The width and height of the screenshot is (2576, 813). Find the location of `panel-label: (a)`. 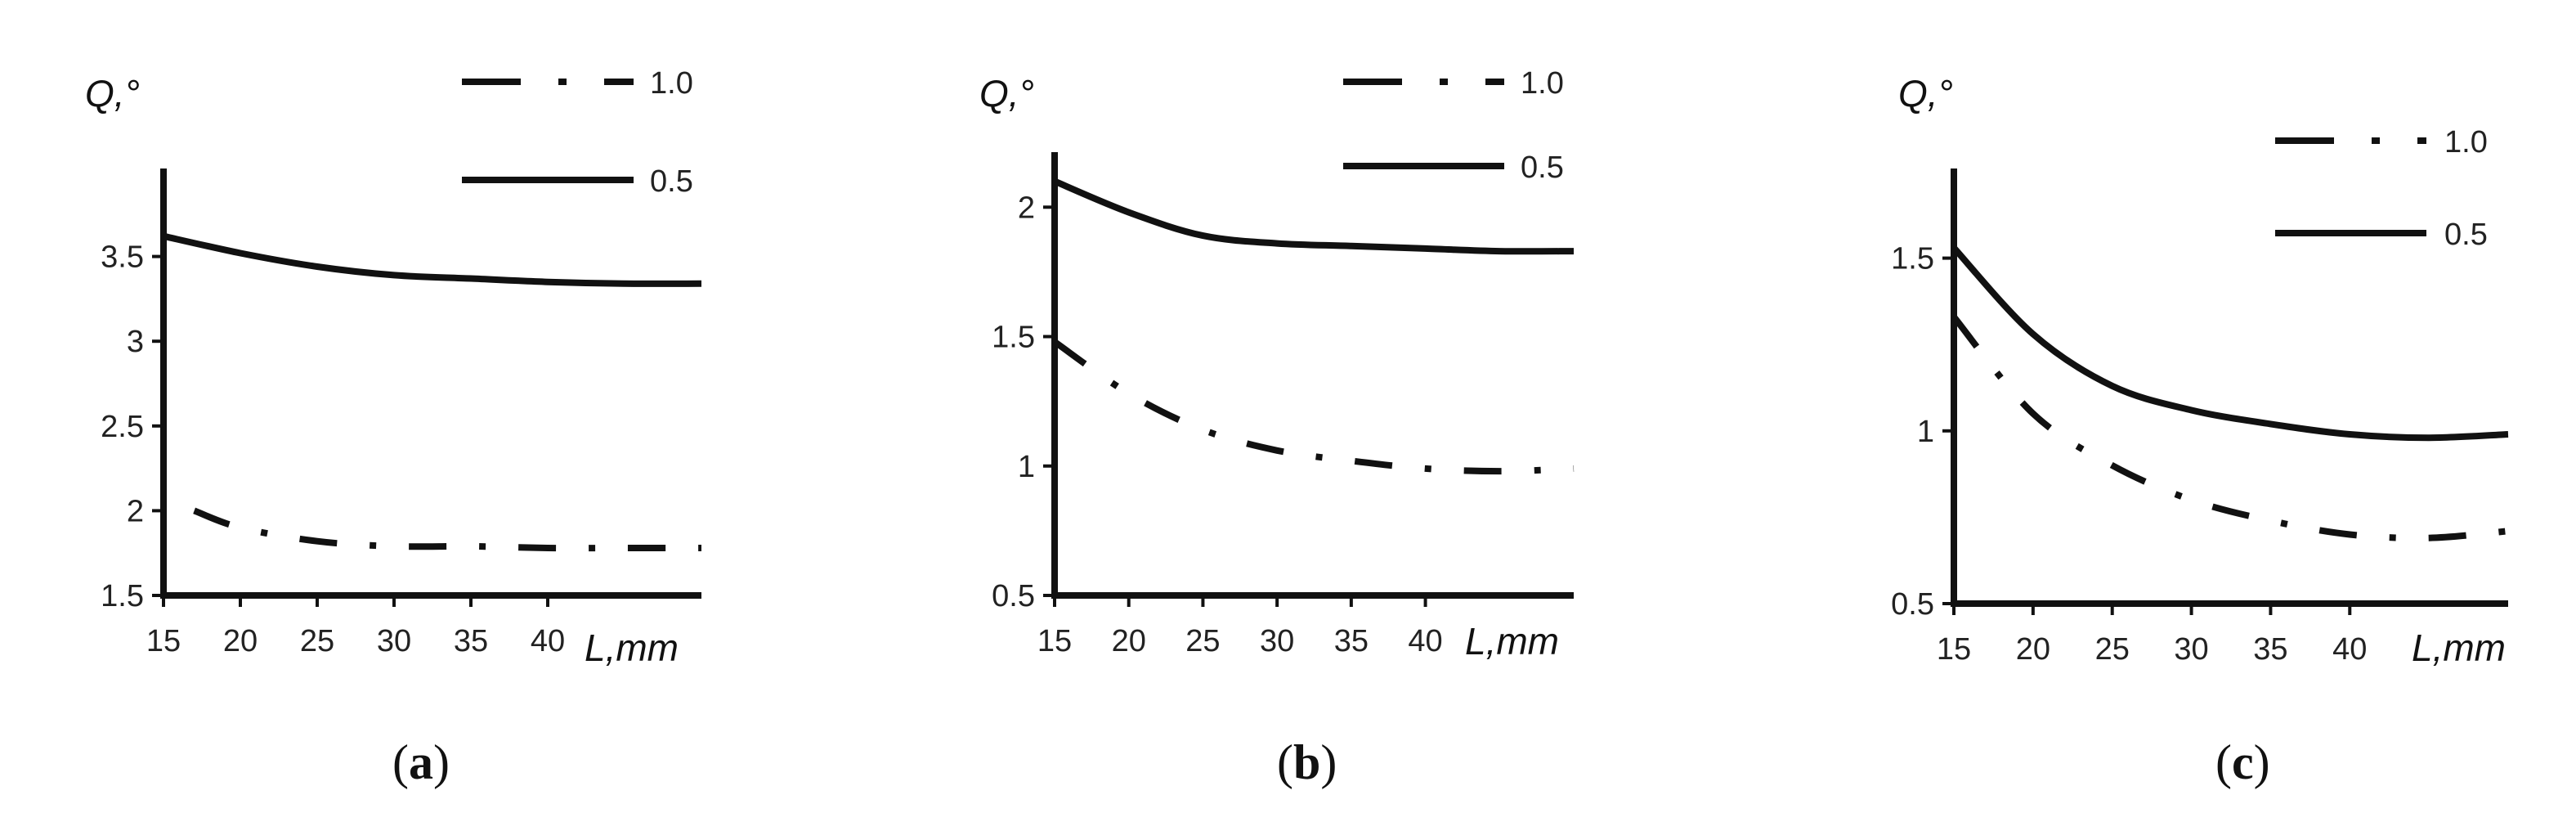

panel-label: (a) is located at coordinates (421, 762).